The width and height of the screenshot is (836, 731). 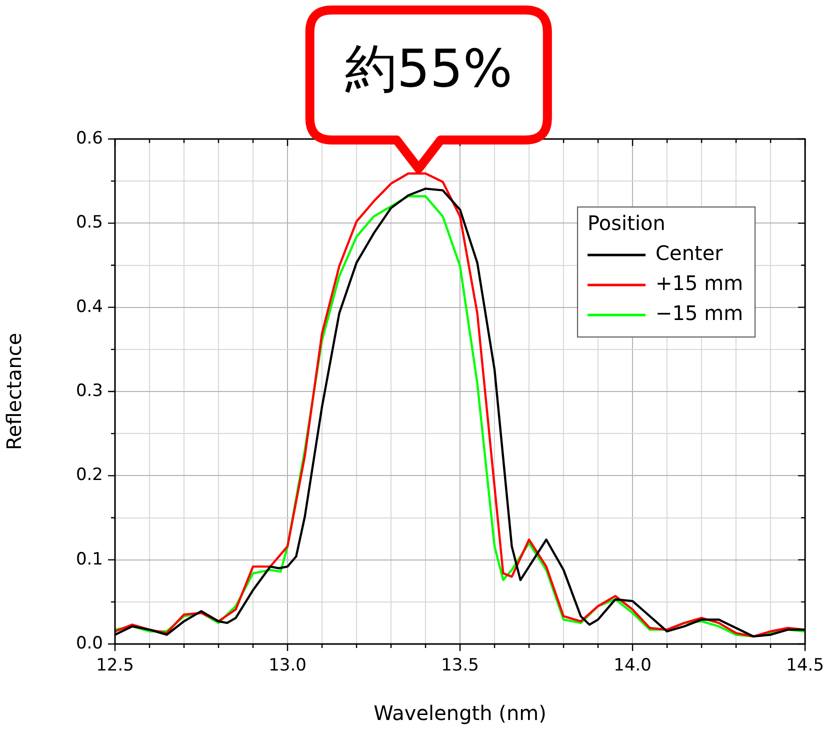 I want to click on x-tick-label: 13.0, so click(x=287, y=666).